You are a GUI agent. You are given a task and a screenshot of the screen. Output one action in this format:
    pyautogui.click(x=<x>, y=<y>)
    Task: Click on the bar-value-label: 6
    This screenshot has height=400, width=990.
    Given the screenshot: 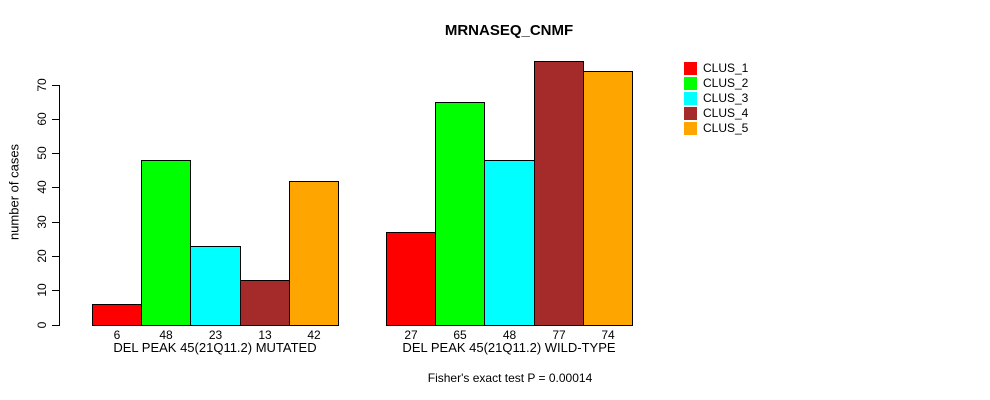 What is the action you would take?
    pyautogui.click(x=117, y=335)
    